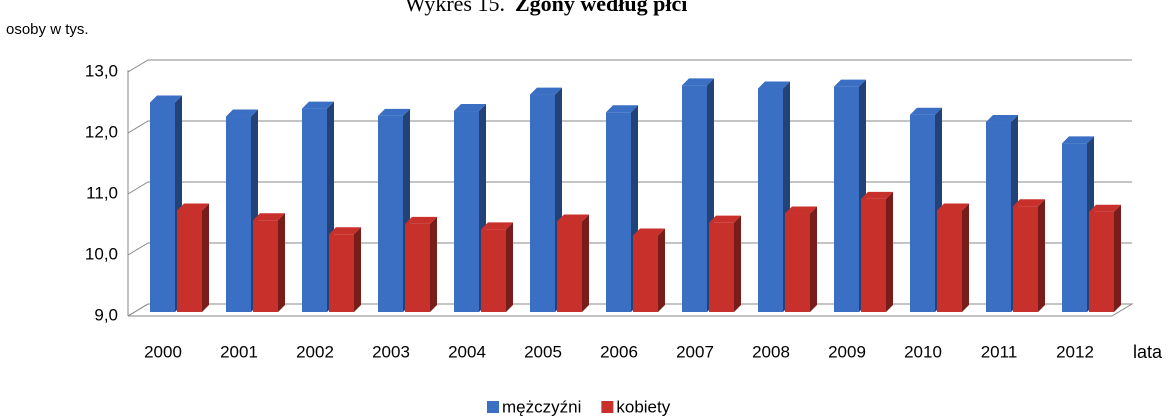  I want to click on legend-label: kobiety, so click(643, 406).